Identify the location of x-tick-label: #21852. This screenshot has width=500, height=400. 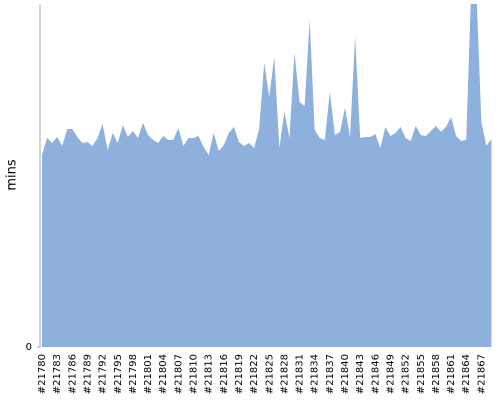
(406, 374).